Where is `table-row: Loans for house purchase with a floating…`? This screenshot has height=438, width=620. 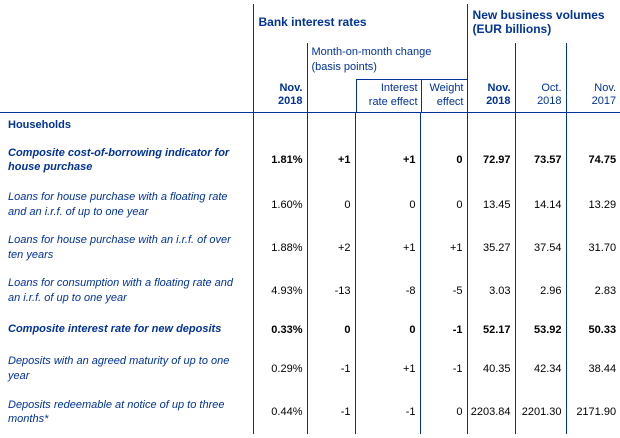 table-row: Loans for house purchase with a floating… is located at coordinates (310, 204).